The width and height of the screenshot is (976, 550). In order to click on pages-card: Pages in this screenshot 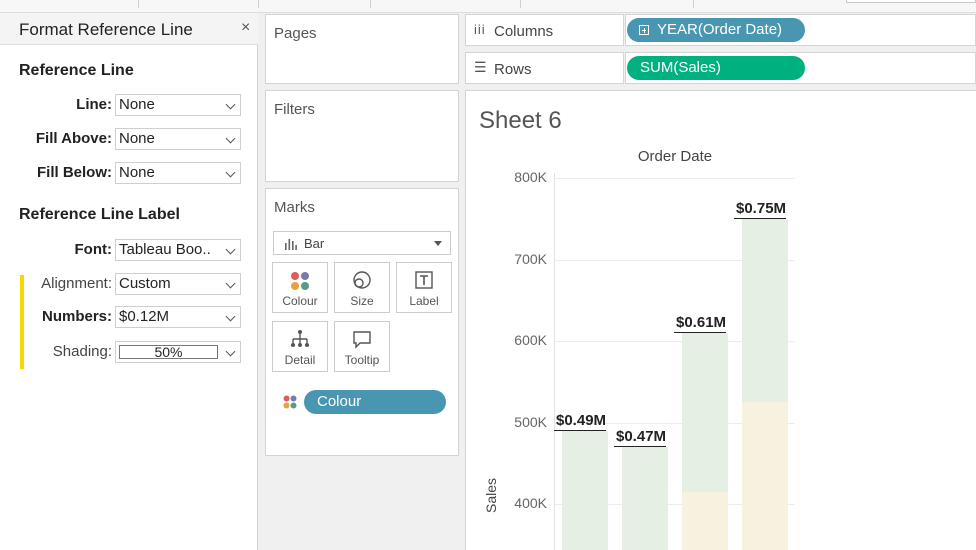, I will do `click(362, 49)`.